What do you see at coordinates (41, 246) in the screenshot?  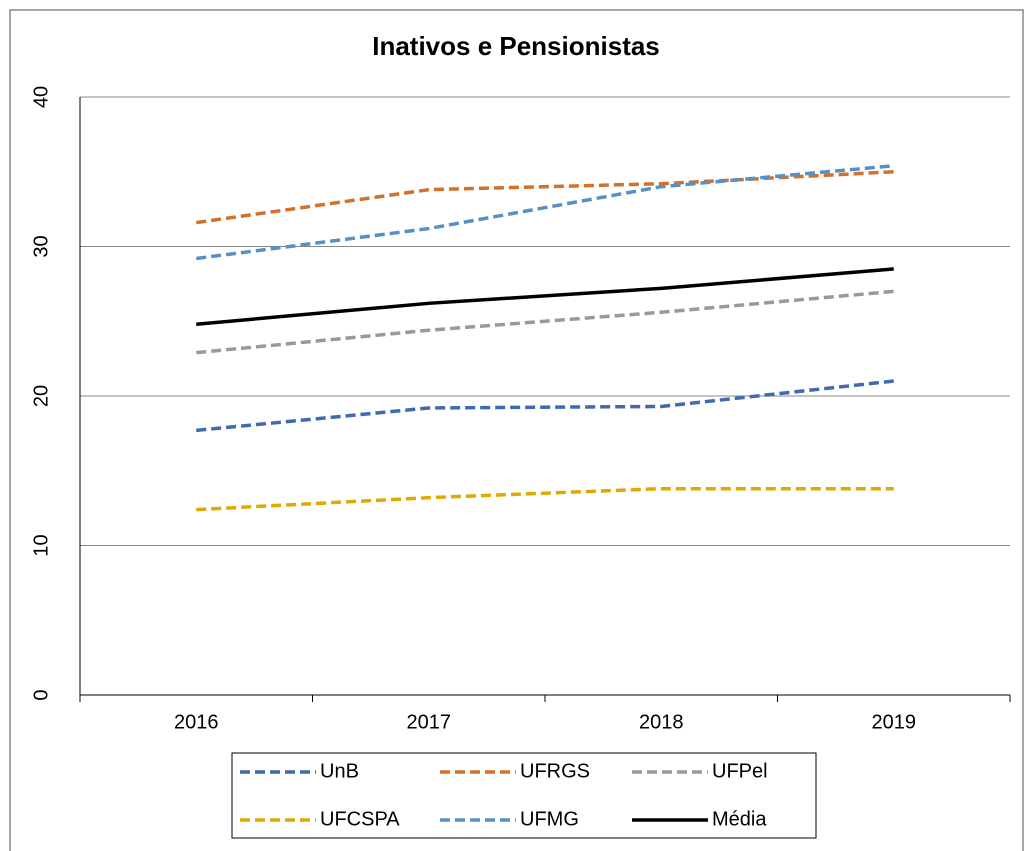 I see `y-tick-label: 30` at bounding box center [41, 246].